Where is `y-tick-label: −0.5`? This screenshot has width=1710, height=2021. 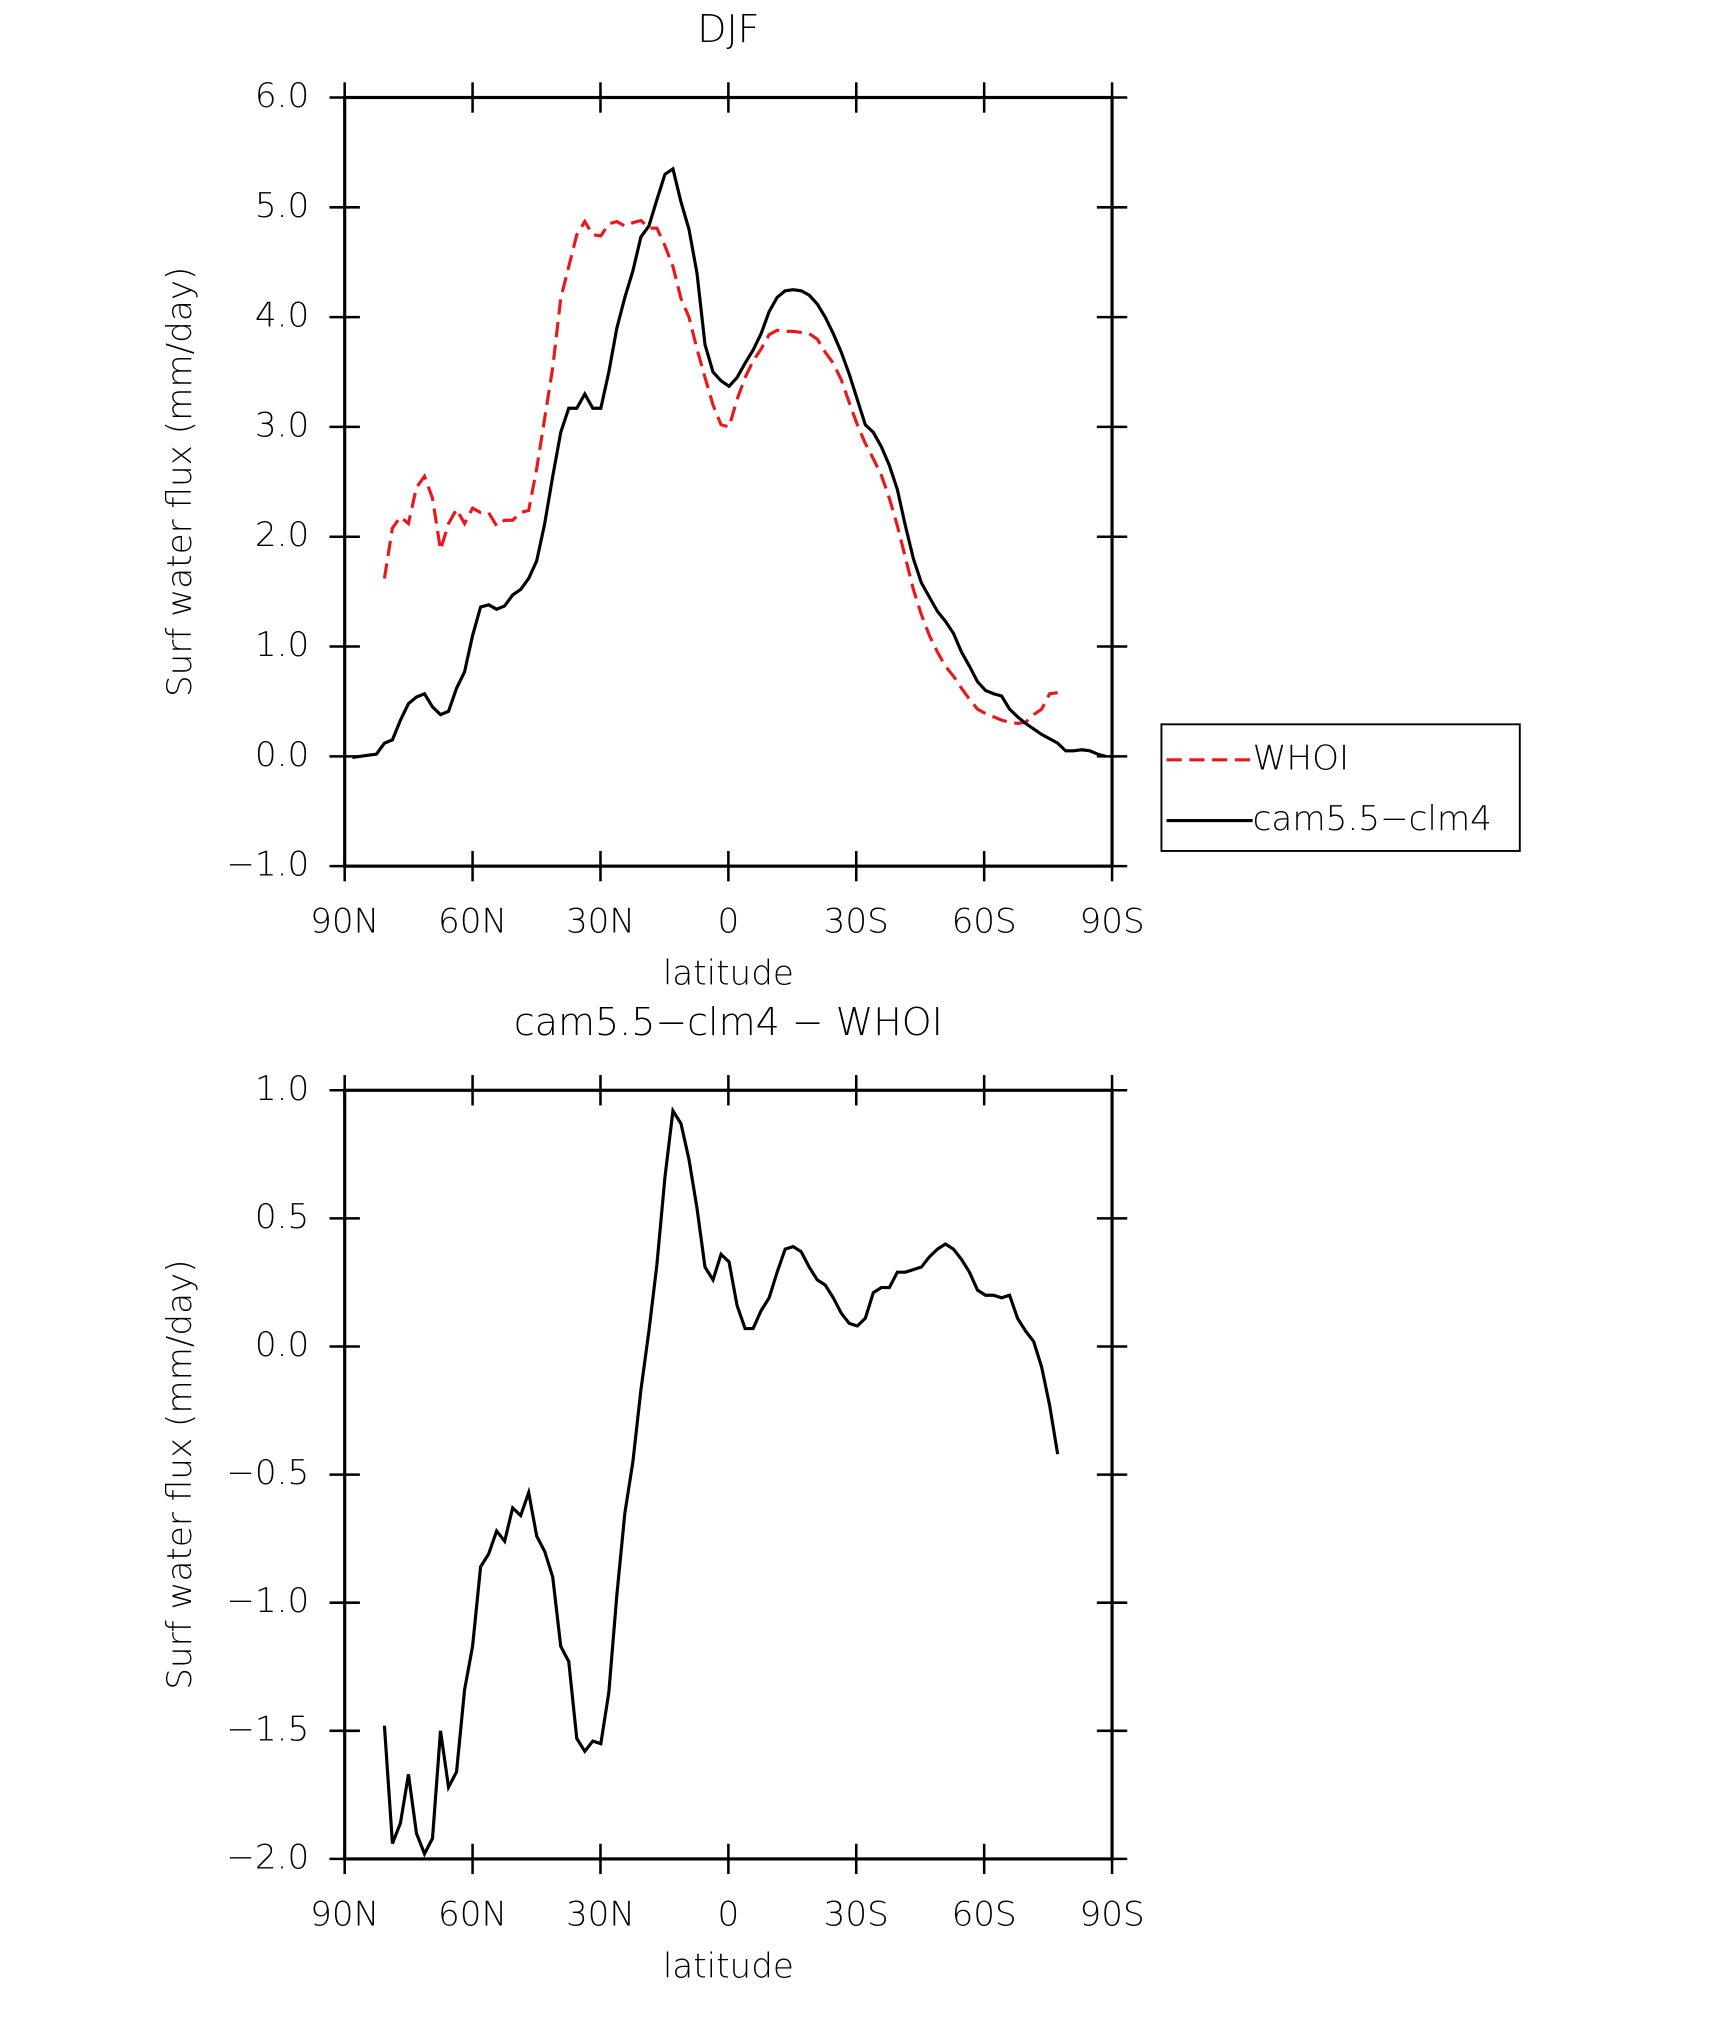 y-tick-label: −0.5 is located at coordinates (267, 1473).